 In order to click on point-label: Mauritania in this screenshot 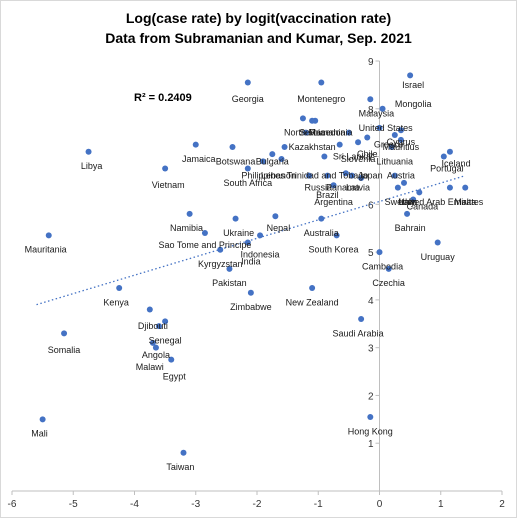, I will do `click(46, 250)`.